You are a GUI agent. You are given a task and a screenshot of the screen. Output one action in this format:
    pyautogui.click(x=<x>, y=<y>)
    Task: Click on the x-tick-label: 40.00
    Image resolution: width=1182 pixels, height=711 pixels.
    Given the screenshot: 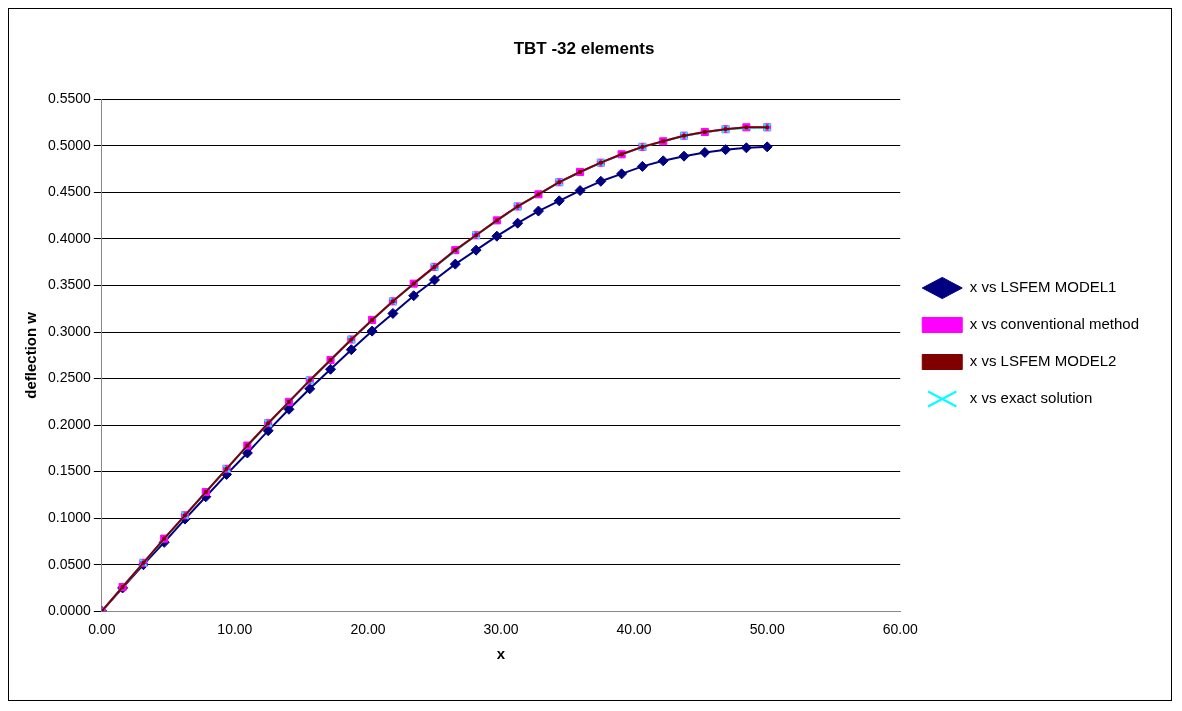 What is the action you would take?
    pyautogui.click(x=634, y=629)
    